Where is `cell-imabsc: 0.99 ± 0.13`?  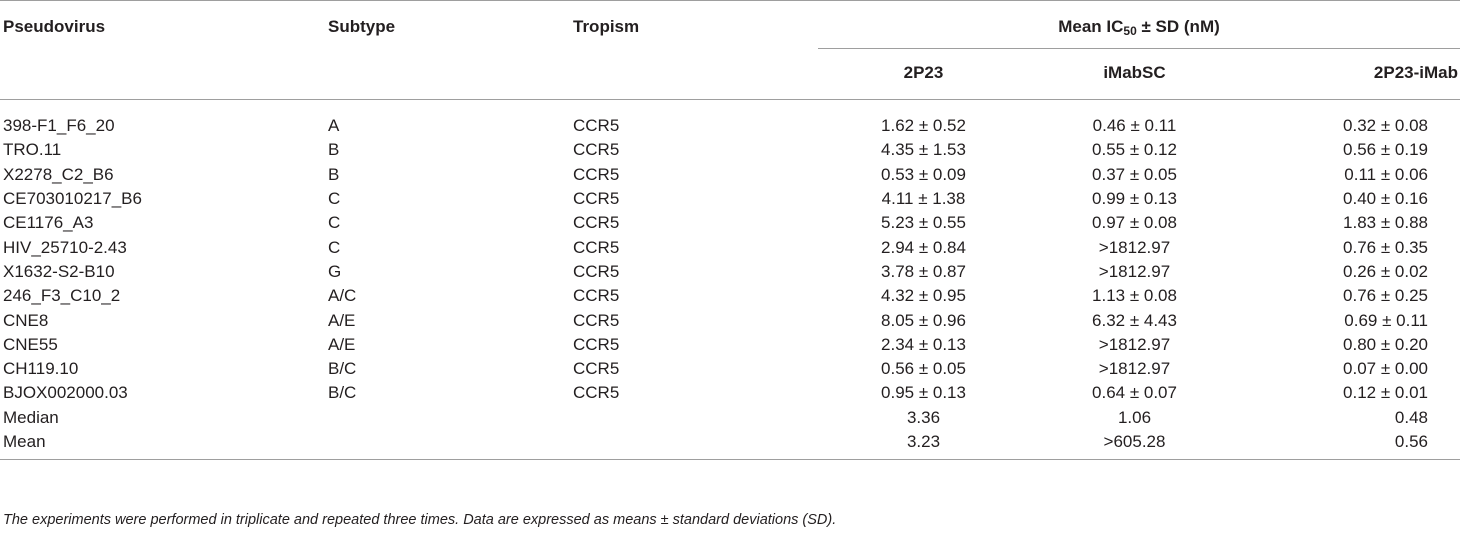
cell-imabsc: 0.99 ± 0.13 is located at coordinates (1134, 199).